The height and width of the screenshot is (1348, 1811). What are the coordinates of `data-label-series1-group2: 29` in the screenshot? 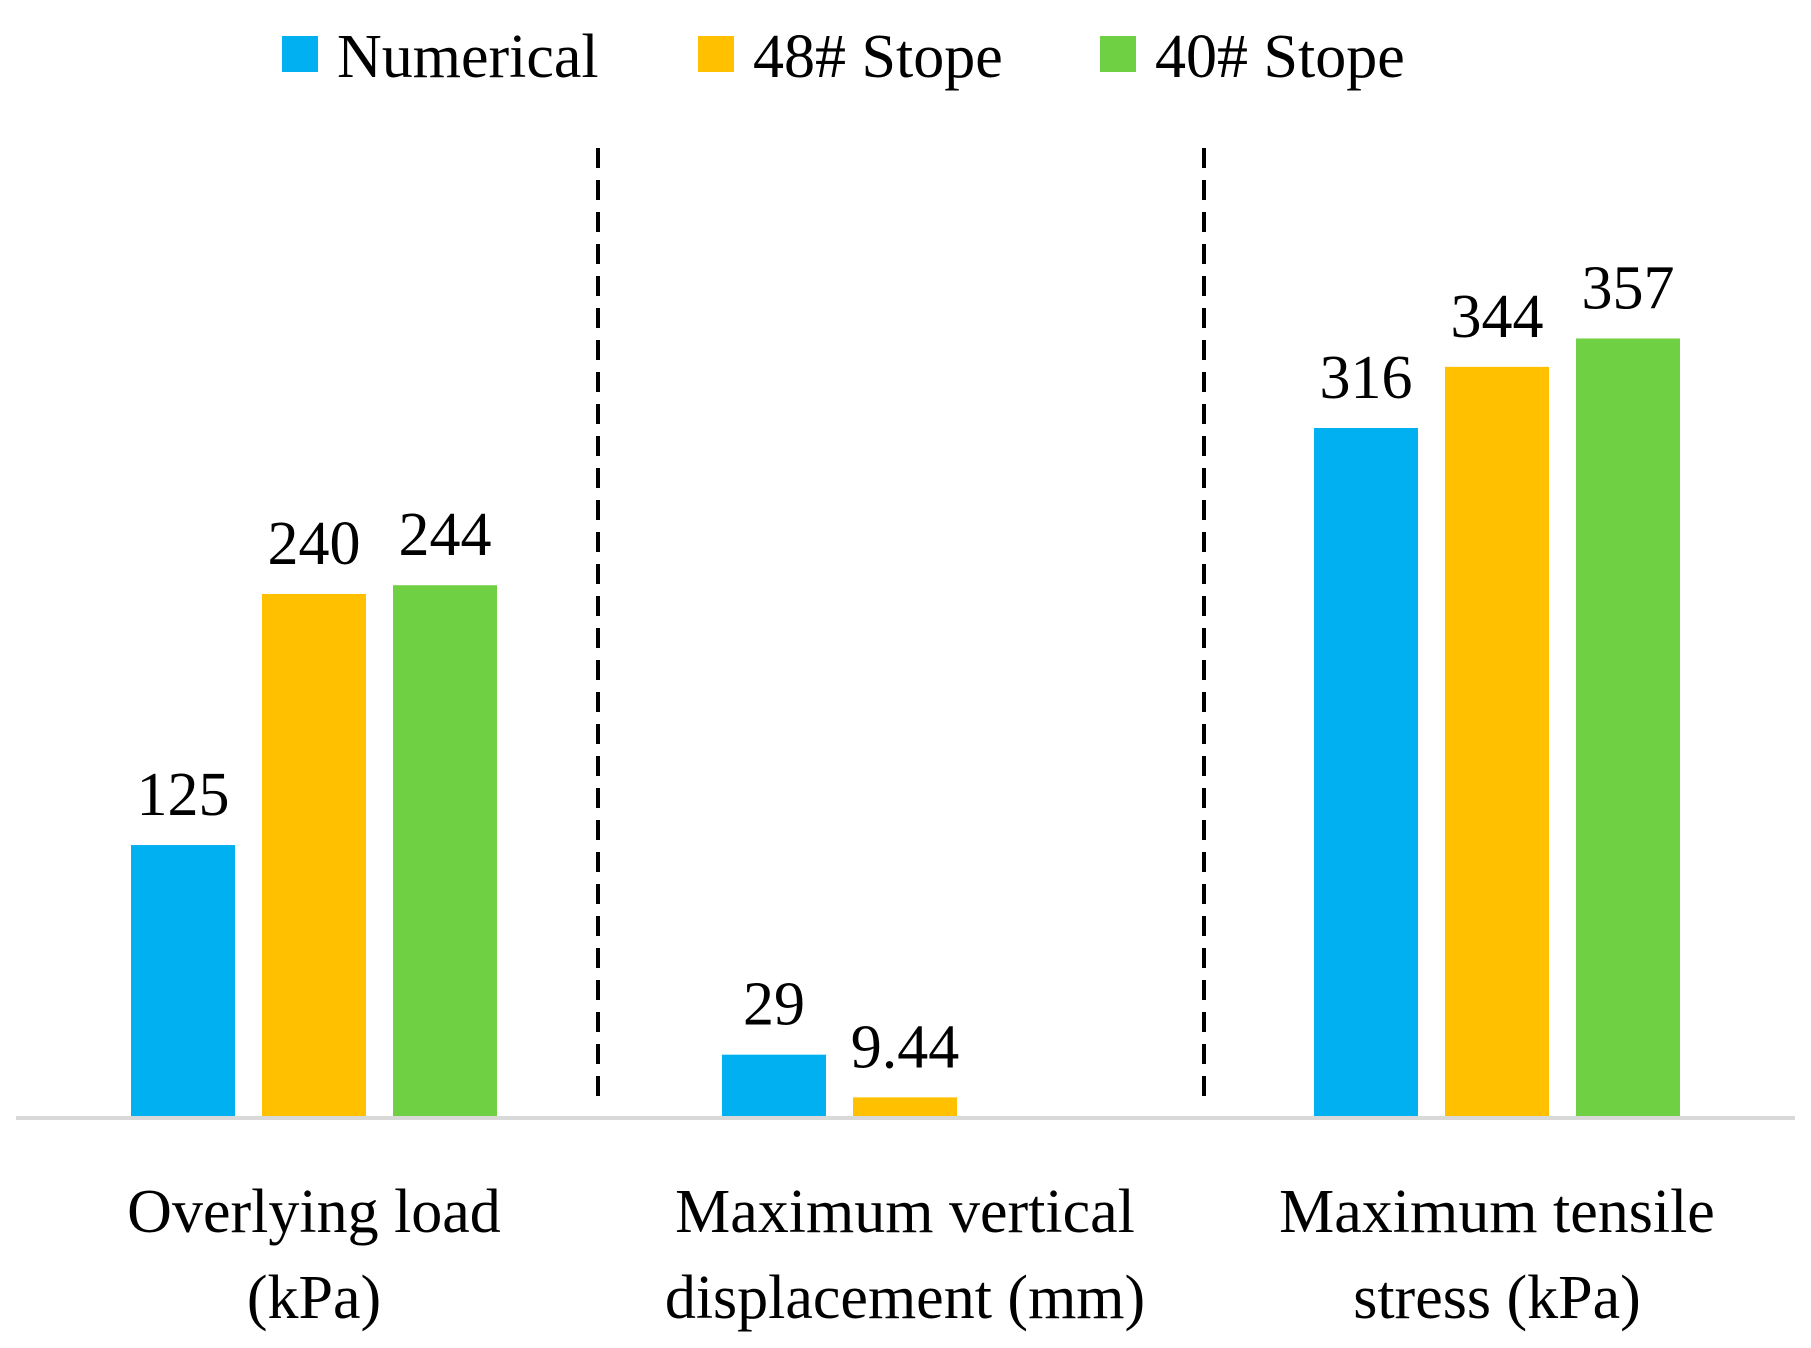 It's located at (774, 1005).